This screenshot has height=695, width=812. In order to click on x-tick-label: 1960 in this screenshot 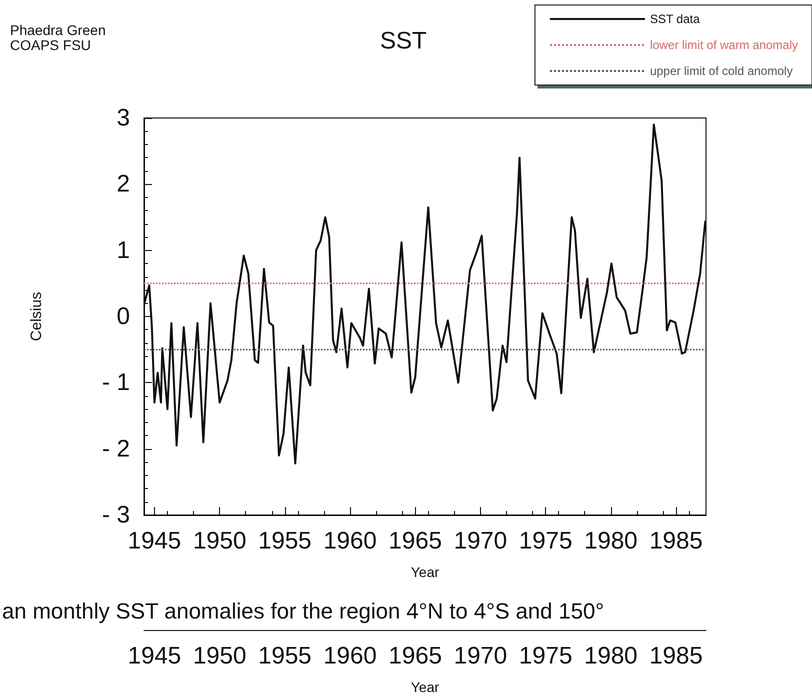, I will do `click(350, 656)`.